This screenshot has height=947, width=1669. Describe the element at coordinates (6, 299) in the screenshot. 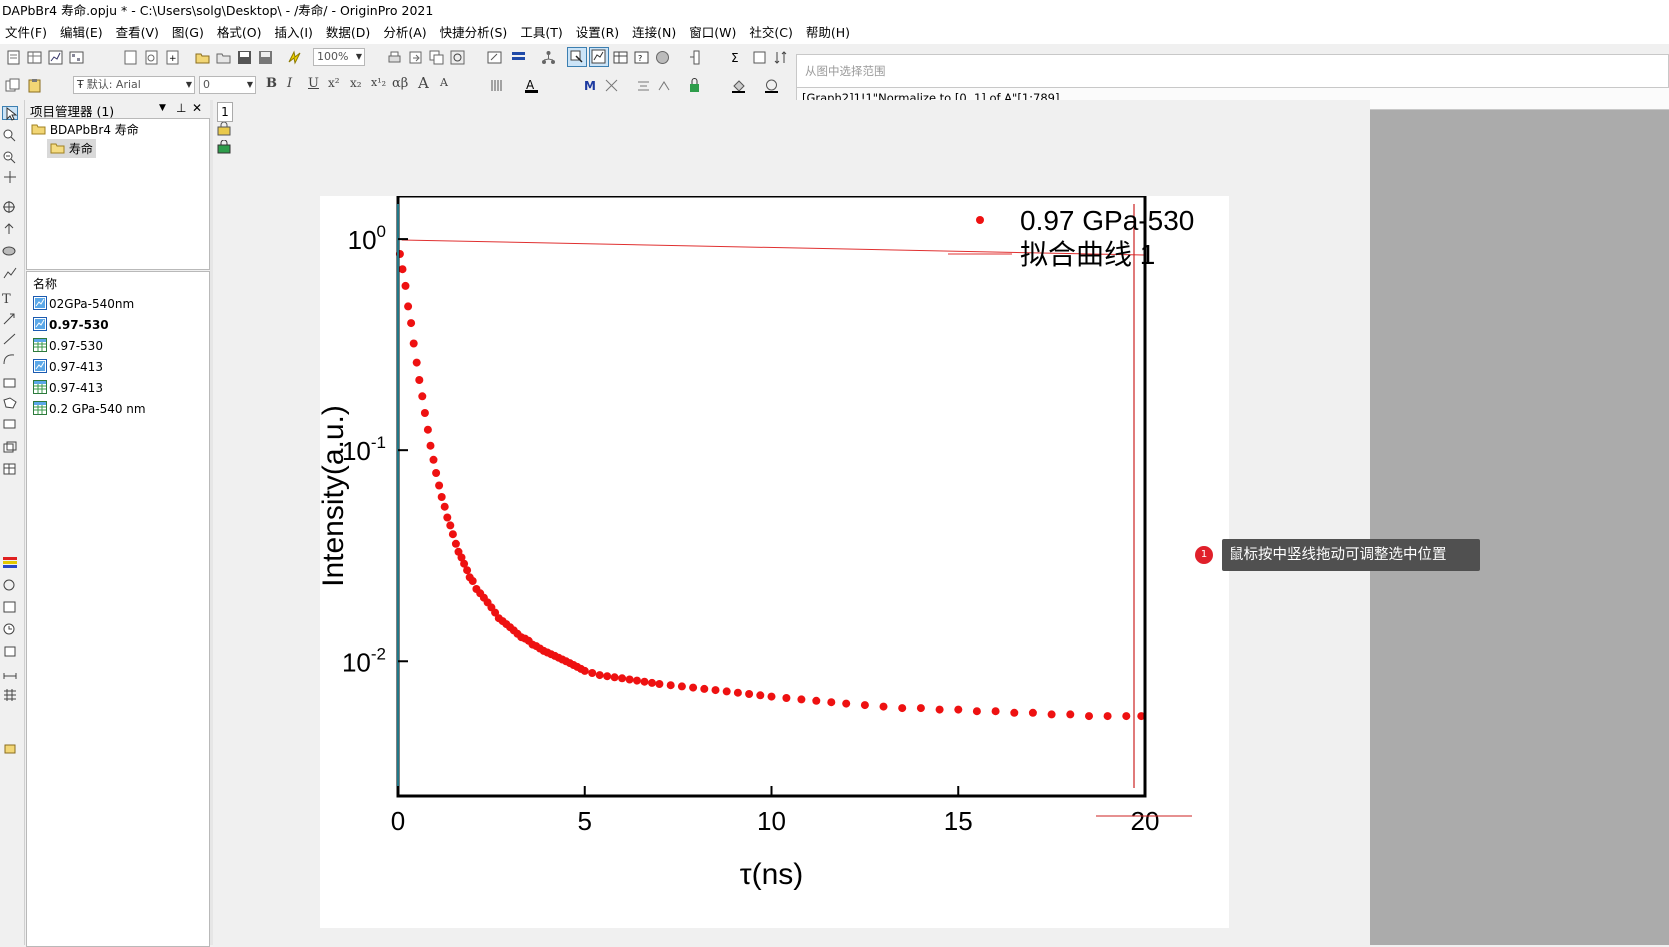

I see `text-tool-icon: T` at that location.